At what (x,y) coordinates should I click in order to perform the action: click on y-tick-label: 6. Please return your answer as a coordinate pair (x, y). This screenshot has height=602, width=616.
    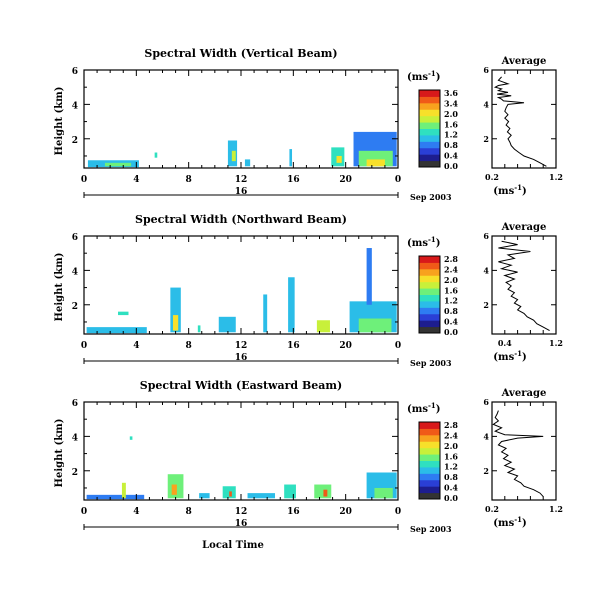
    Looking at the image, I should click on (75, 404).